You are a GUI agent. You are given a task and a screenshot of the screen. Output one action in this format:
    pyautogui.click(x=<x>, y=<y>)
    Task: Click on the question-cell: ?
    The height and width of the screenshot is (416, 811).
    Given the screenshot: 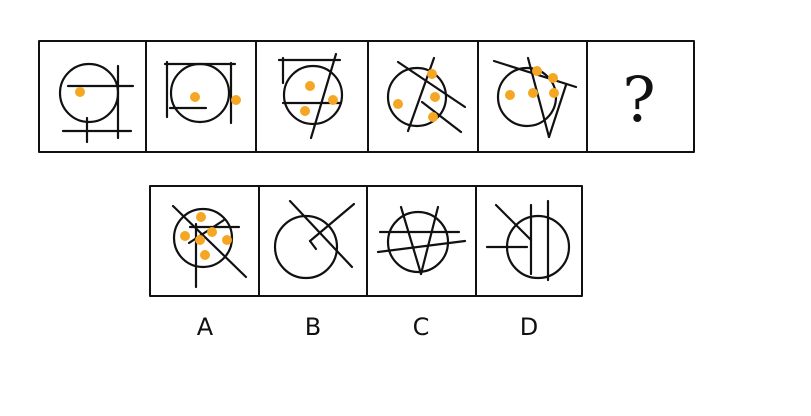 What is the action you would take?
    pyautogui.click(x=638, y=99)
    